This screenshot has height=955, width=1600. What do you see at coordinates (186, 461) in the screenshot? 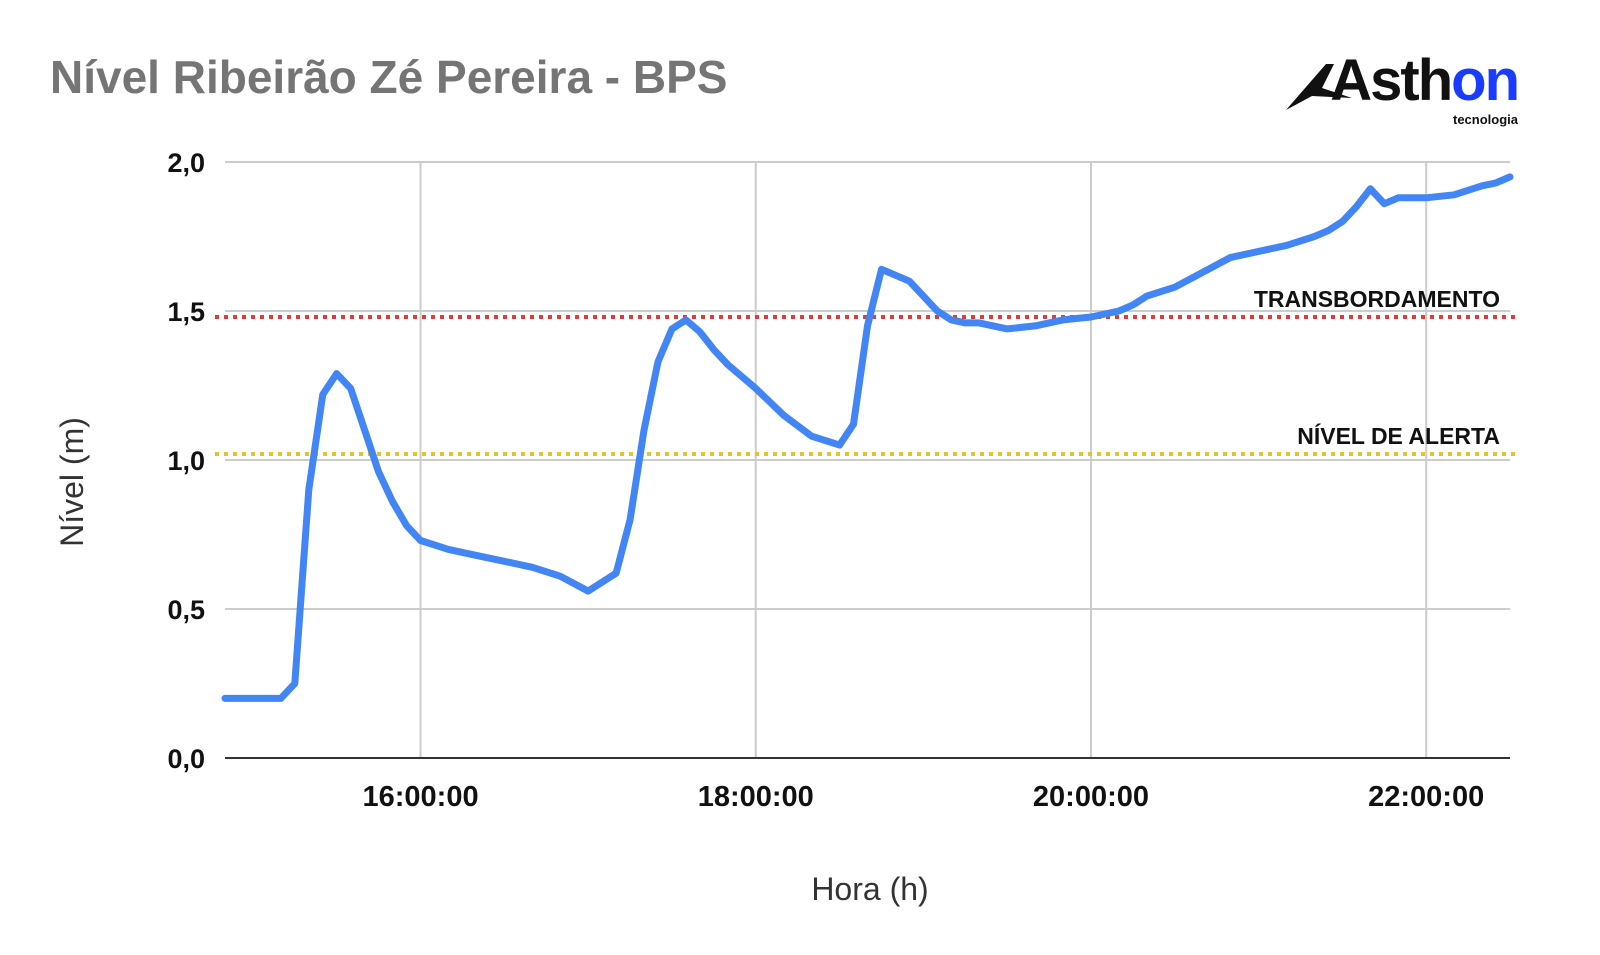
I see `y-tick-label: 1,0` at bounding box center [186, 461].